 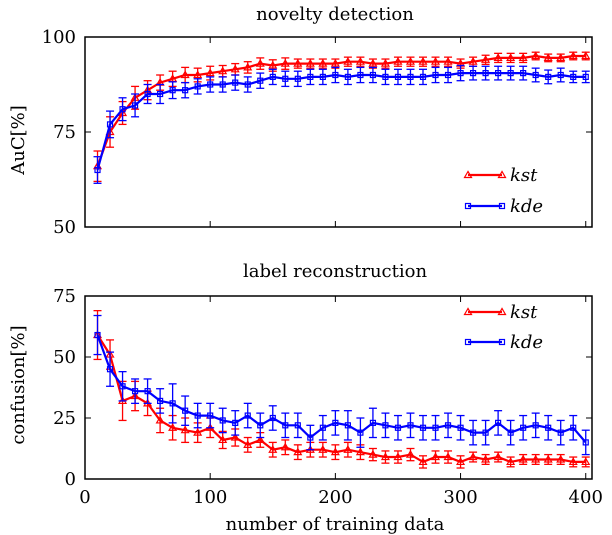 What do you see at coordinates (64, 357) in the screenshot?
I see `y-tick-label: 50` at bounding box center [64, 357].